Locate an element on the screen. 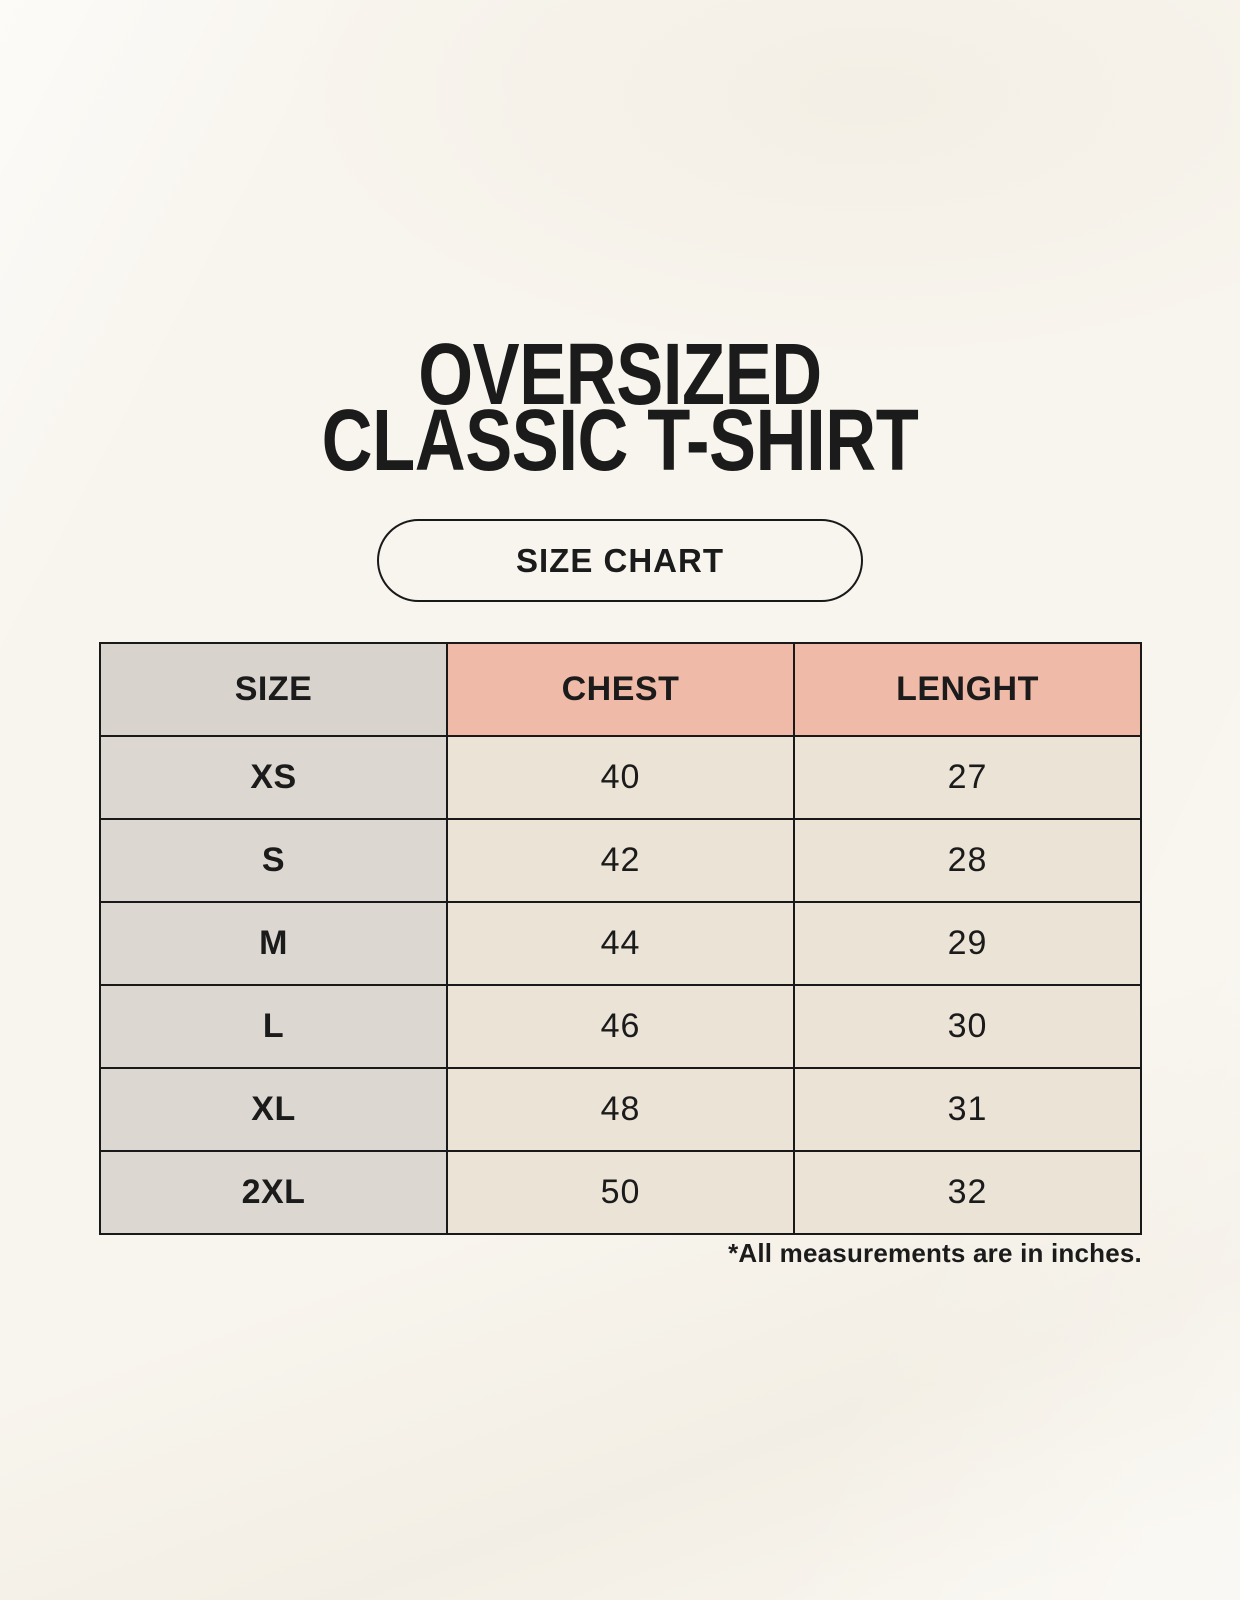 The image size is (1240, 1600). length-cell: 28 is located at coordinates (967, 860).